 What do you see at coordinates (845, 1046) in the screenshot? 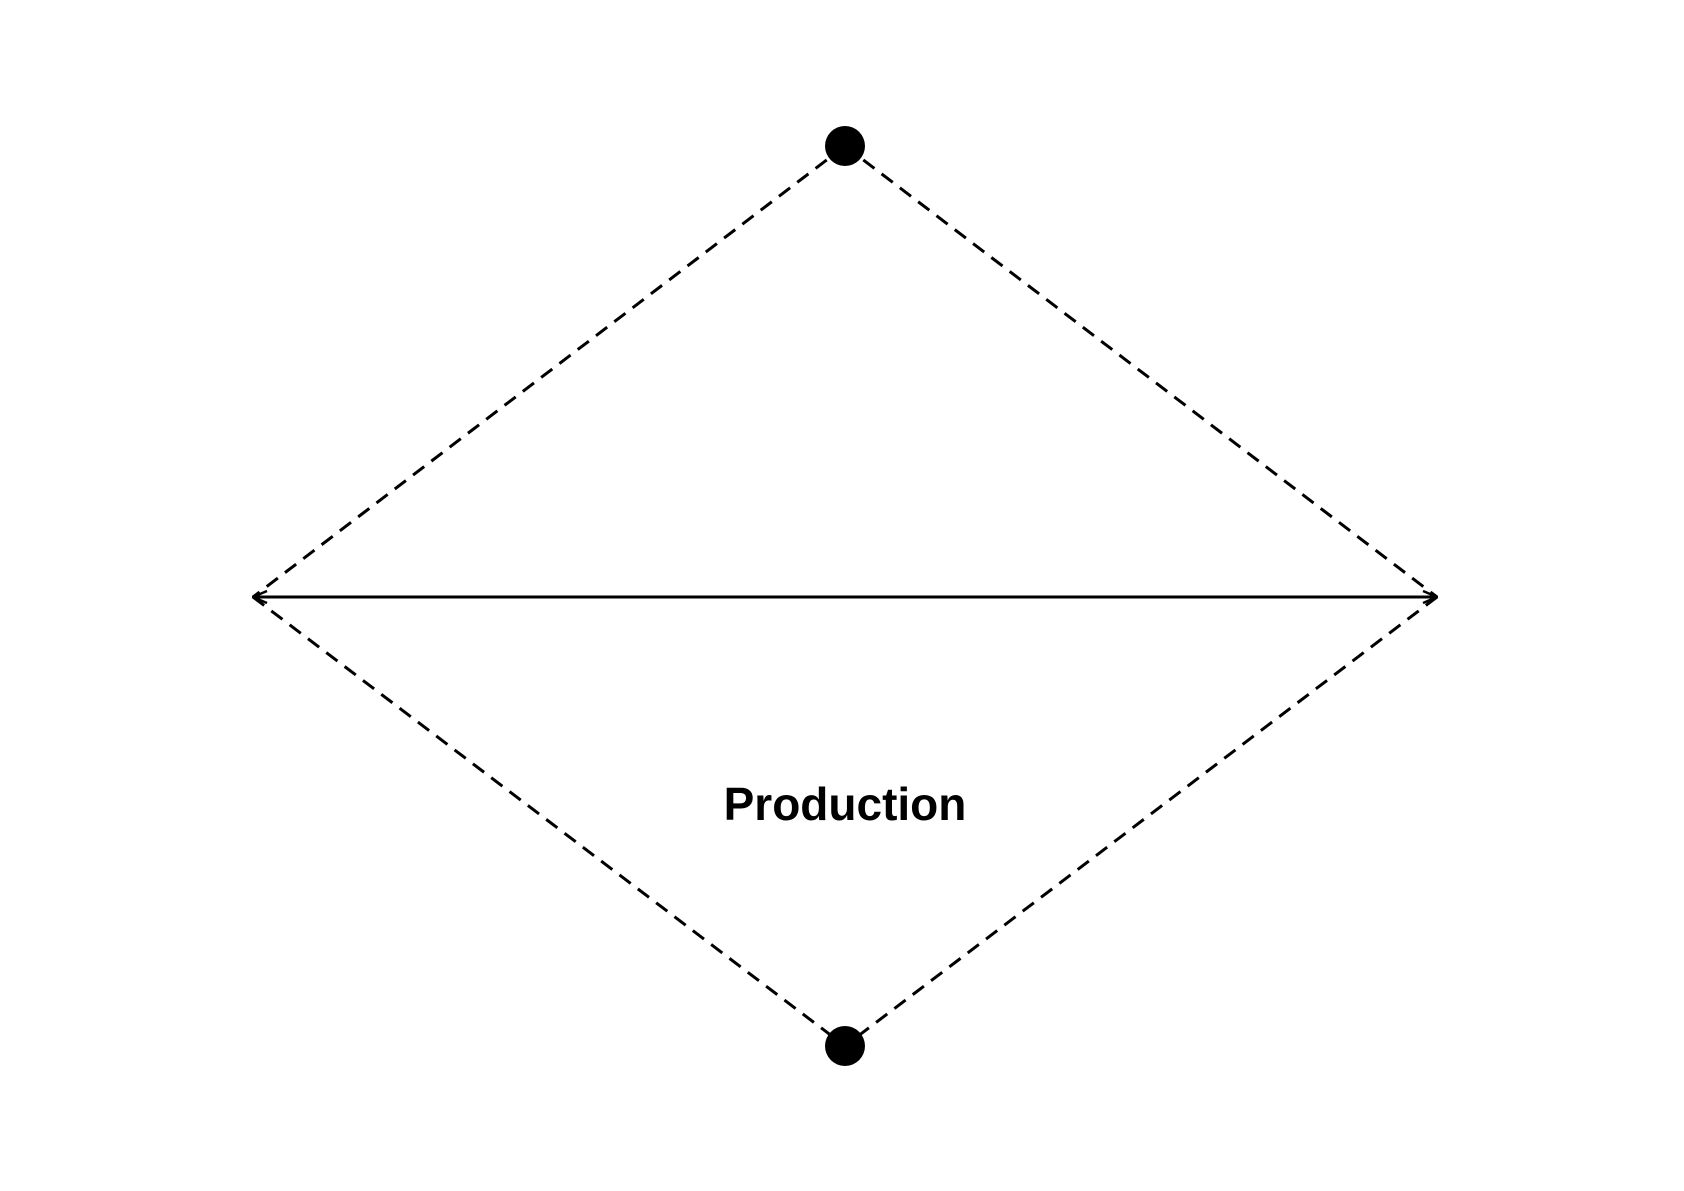
I see `bottom-node` at bounding box center [845, 1046].